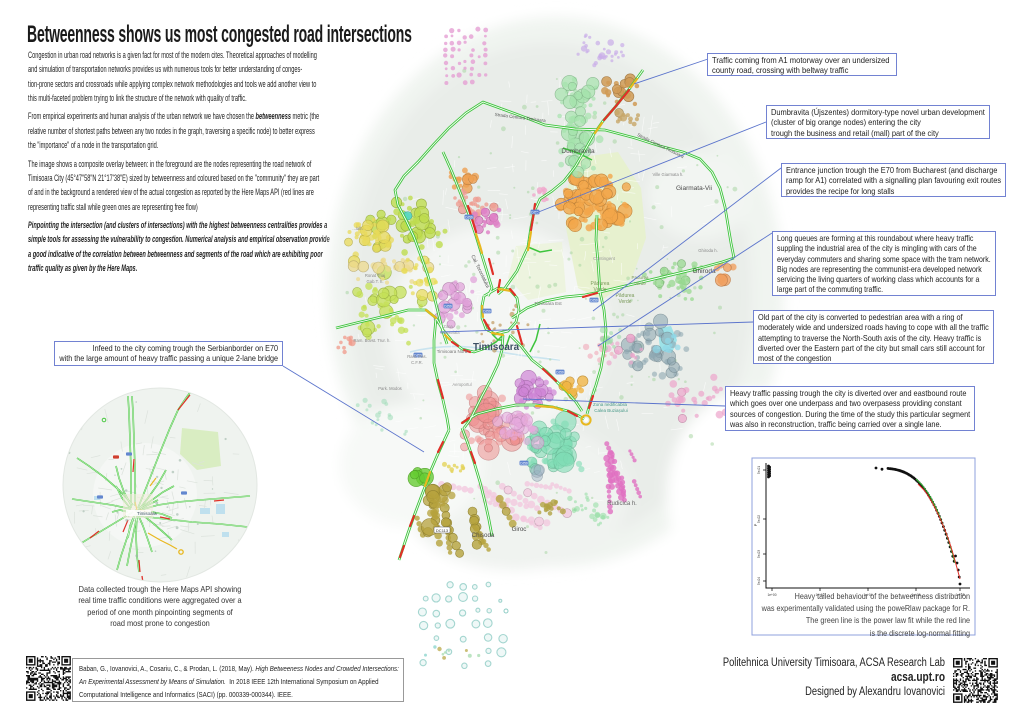  What do you see at coordinates (520, 117) in the screenshot?
I see `svg-text: Strada Centura Timisoara` at bounding box center [520, 117].